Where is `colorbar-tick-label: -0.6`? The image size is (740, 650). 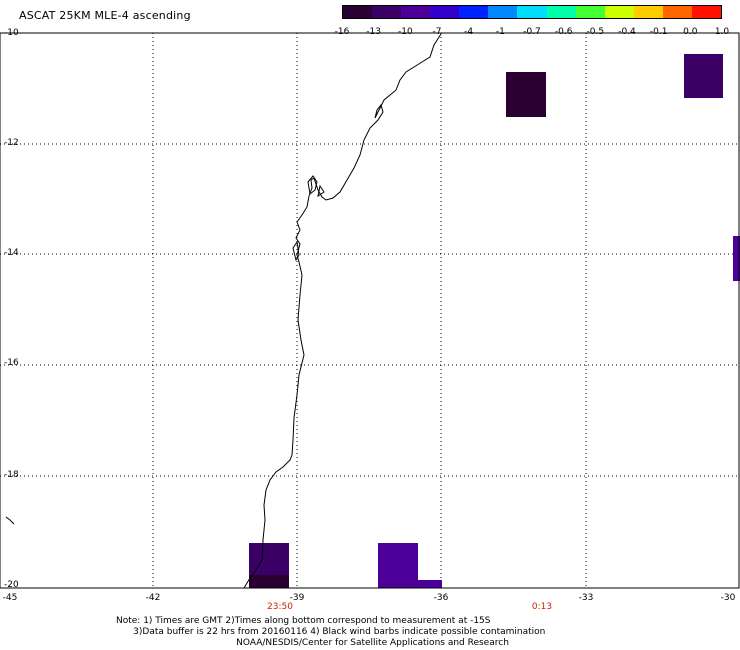
colorbar-tick-label: -0.6 is located at coordinates (563, 32).